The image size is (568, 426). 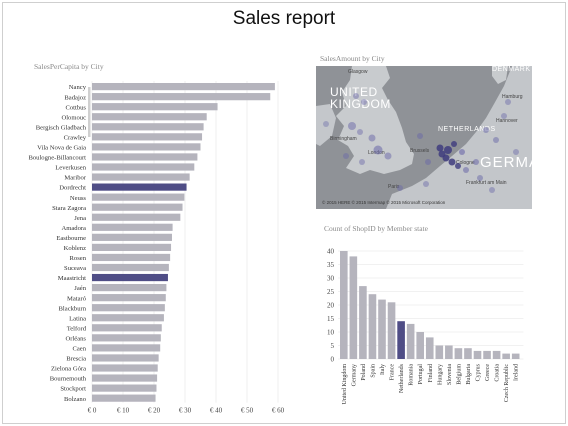 I want to click on map-label-hamburg: Hamburg, so click(x=512, y=97).